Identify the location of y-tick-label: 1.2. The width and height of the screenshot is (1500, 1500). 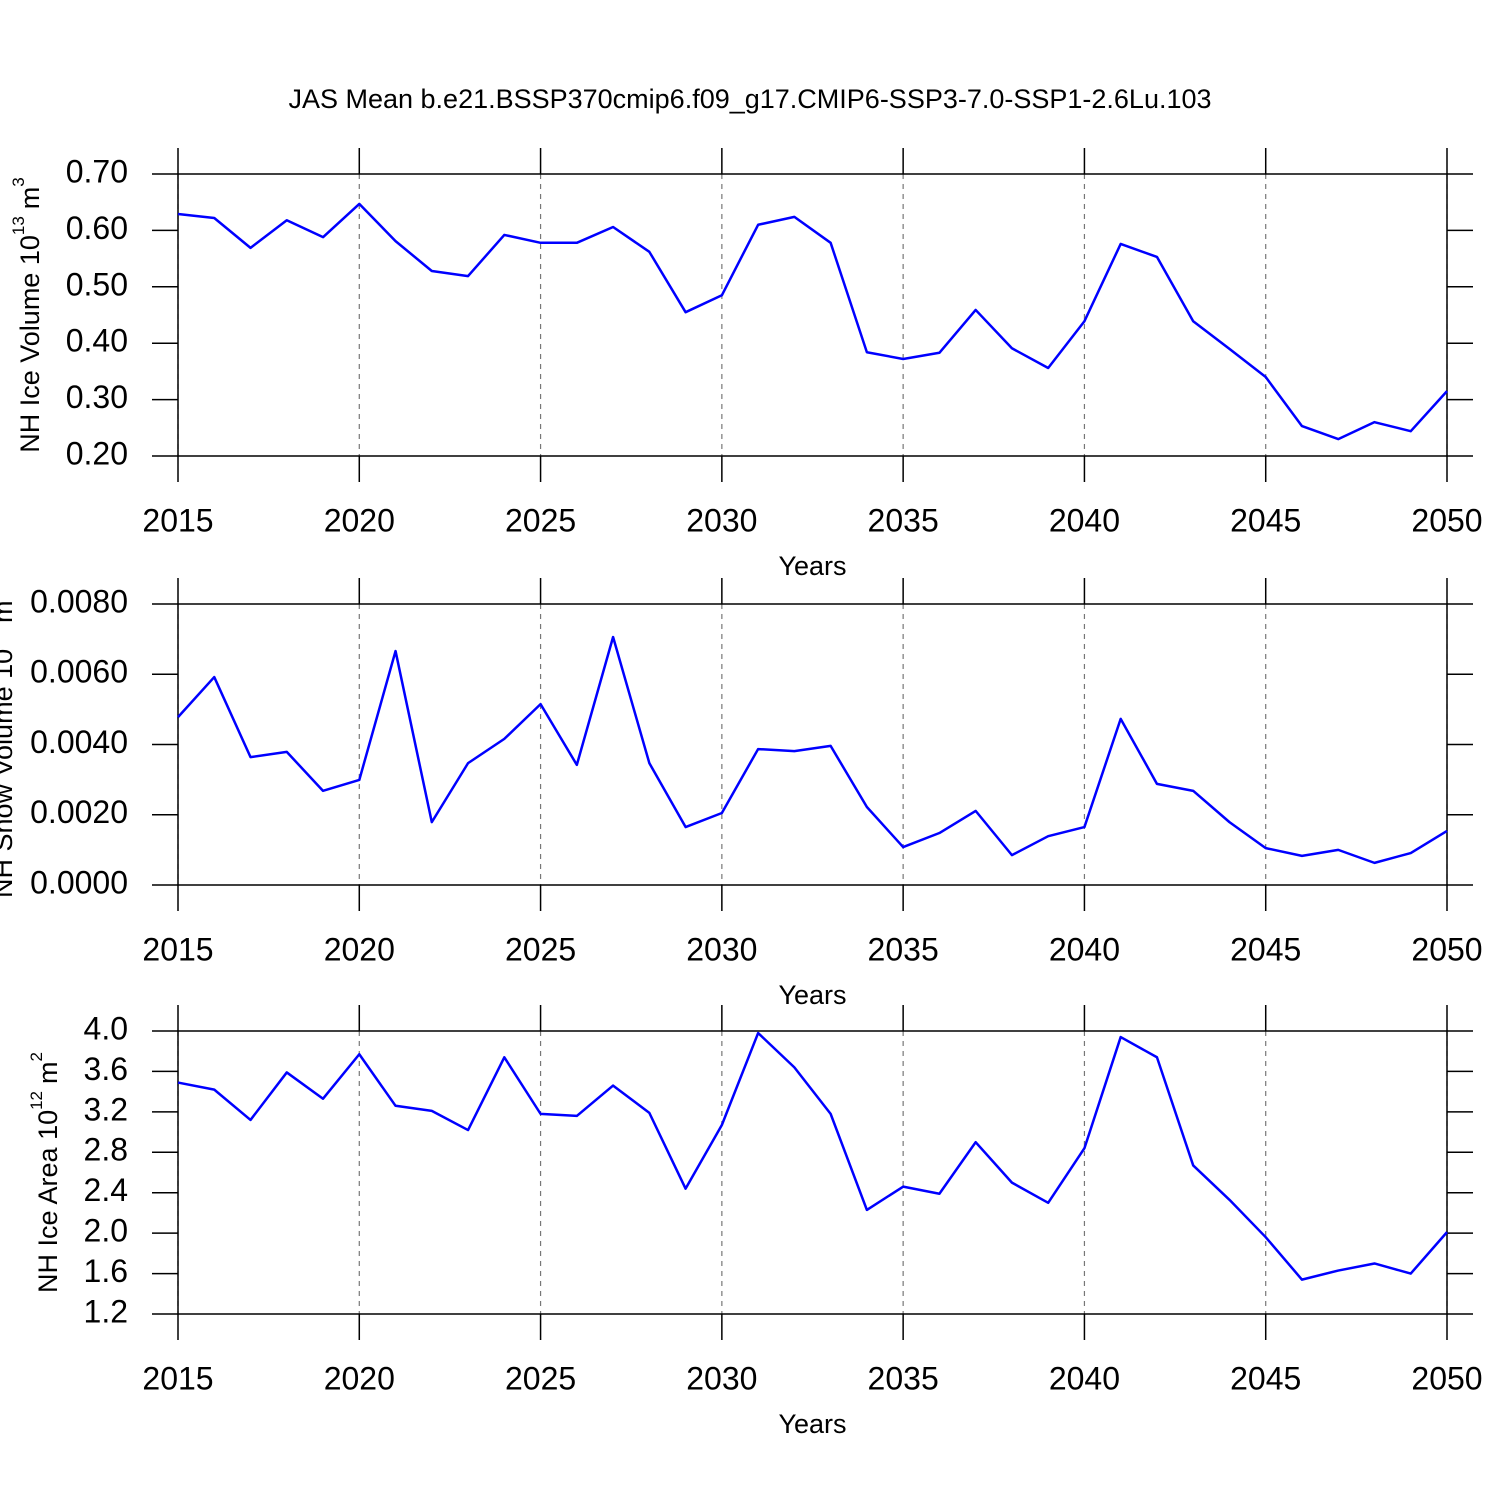
(106, 1311).